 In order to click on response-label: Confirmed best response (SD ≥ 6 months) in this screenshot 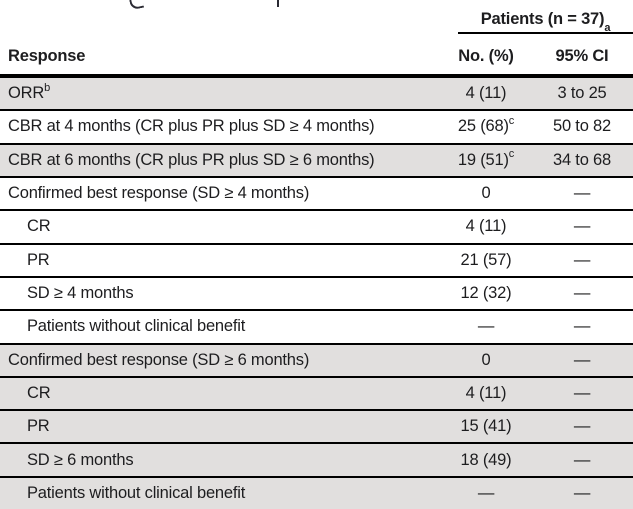, I will do `click(159, 359)`.